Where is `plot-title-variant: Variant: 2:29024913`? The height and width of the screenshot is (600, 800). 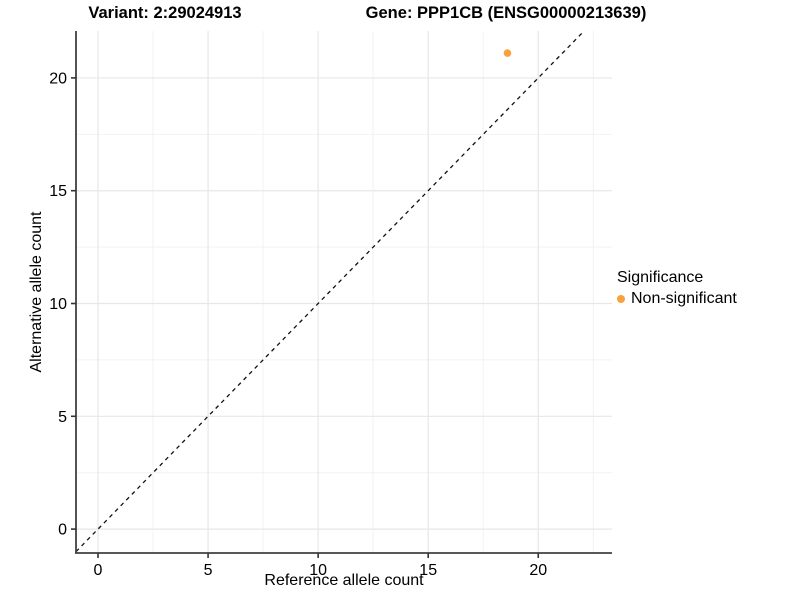
plot-title-variant: Variant: 2:29024913 is located at coordinates (165, 13).